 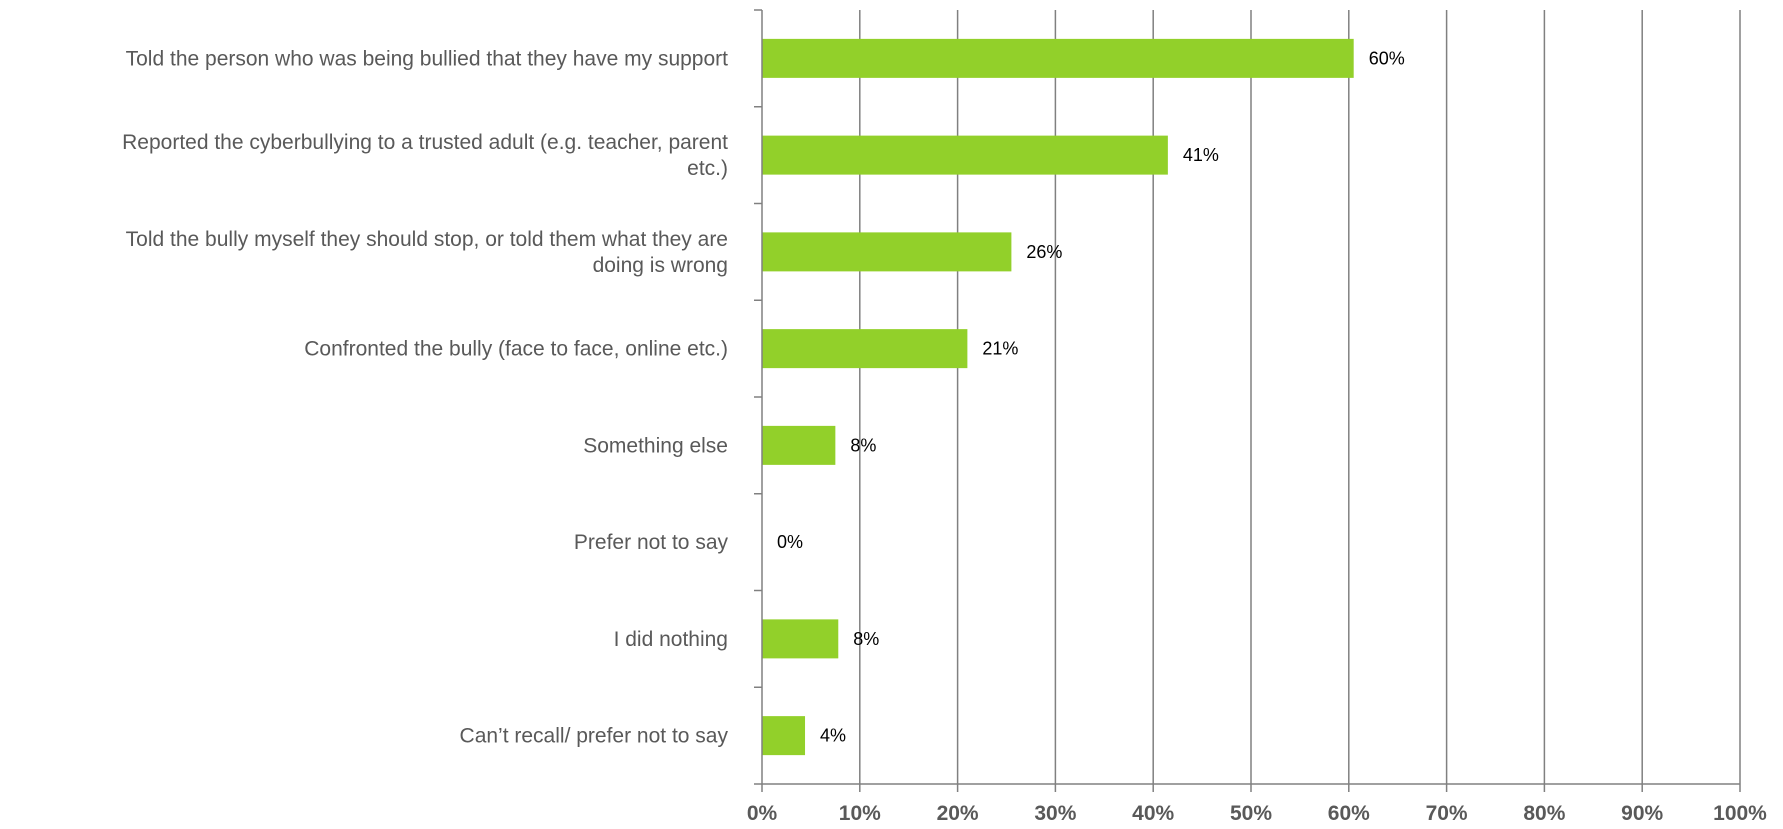 What do you see at coordinates (1153, 813) in the screenshot?
I see `x-tick-label: 40%` at bounding box center [1153, 813].